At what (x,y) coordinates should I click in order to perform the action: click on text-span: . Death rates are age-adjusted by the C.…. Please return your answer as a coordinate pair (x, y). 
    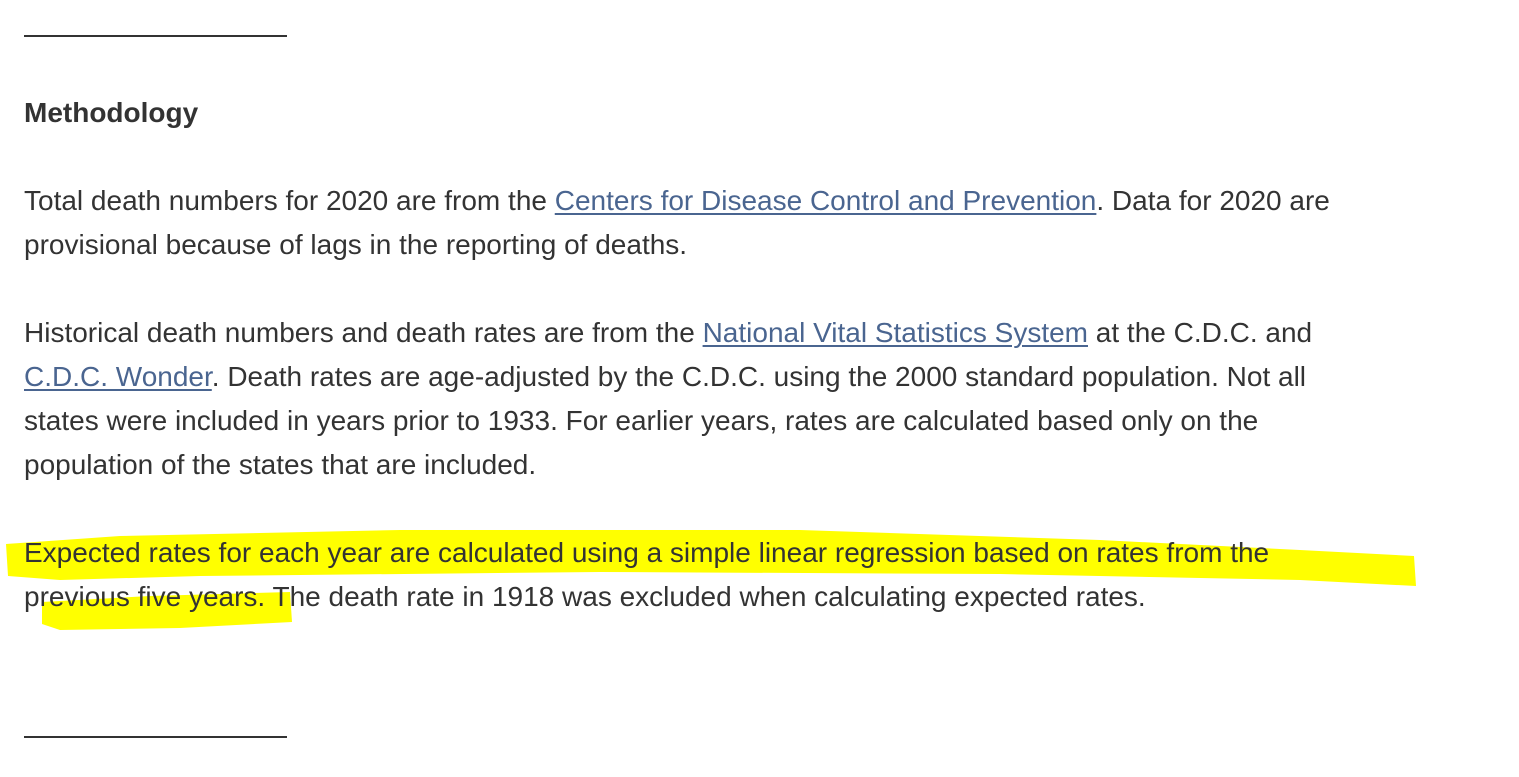
    Looking at the image, I should click on (759, 376).